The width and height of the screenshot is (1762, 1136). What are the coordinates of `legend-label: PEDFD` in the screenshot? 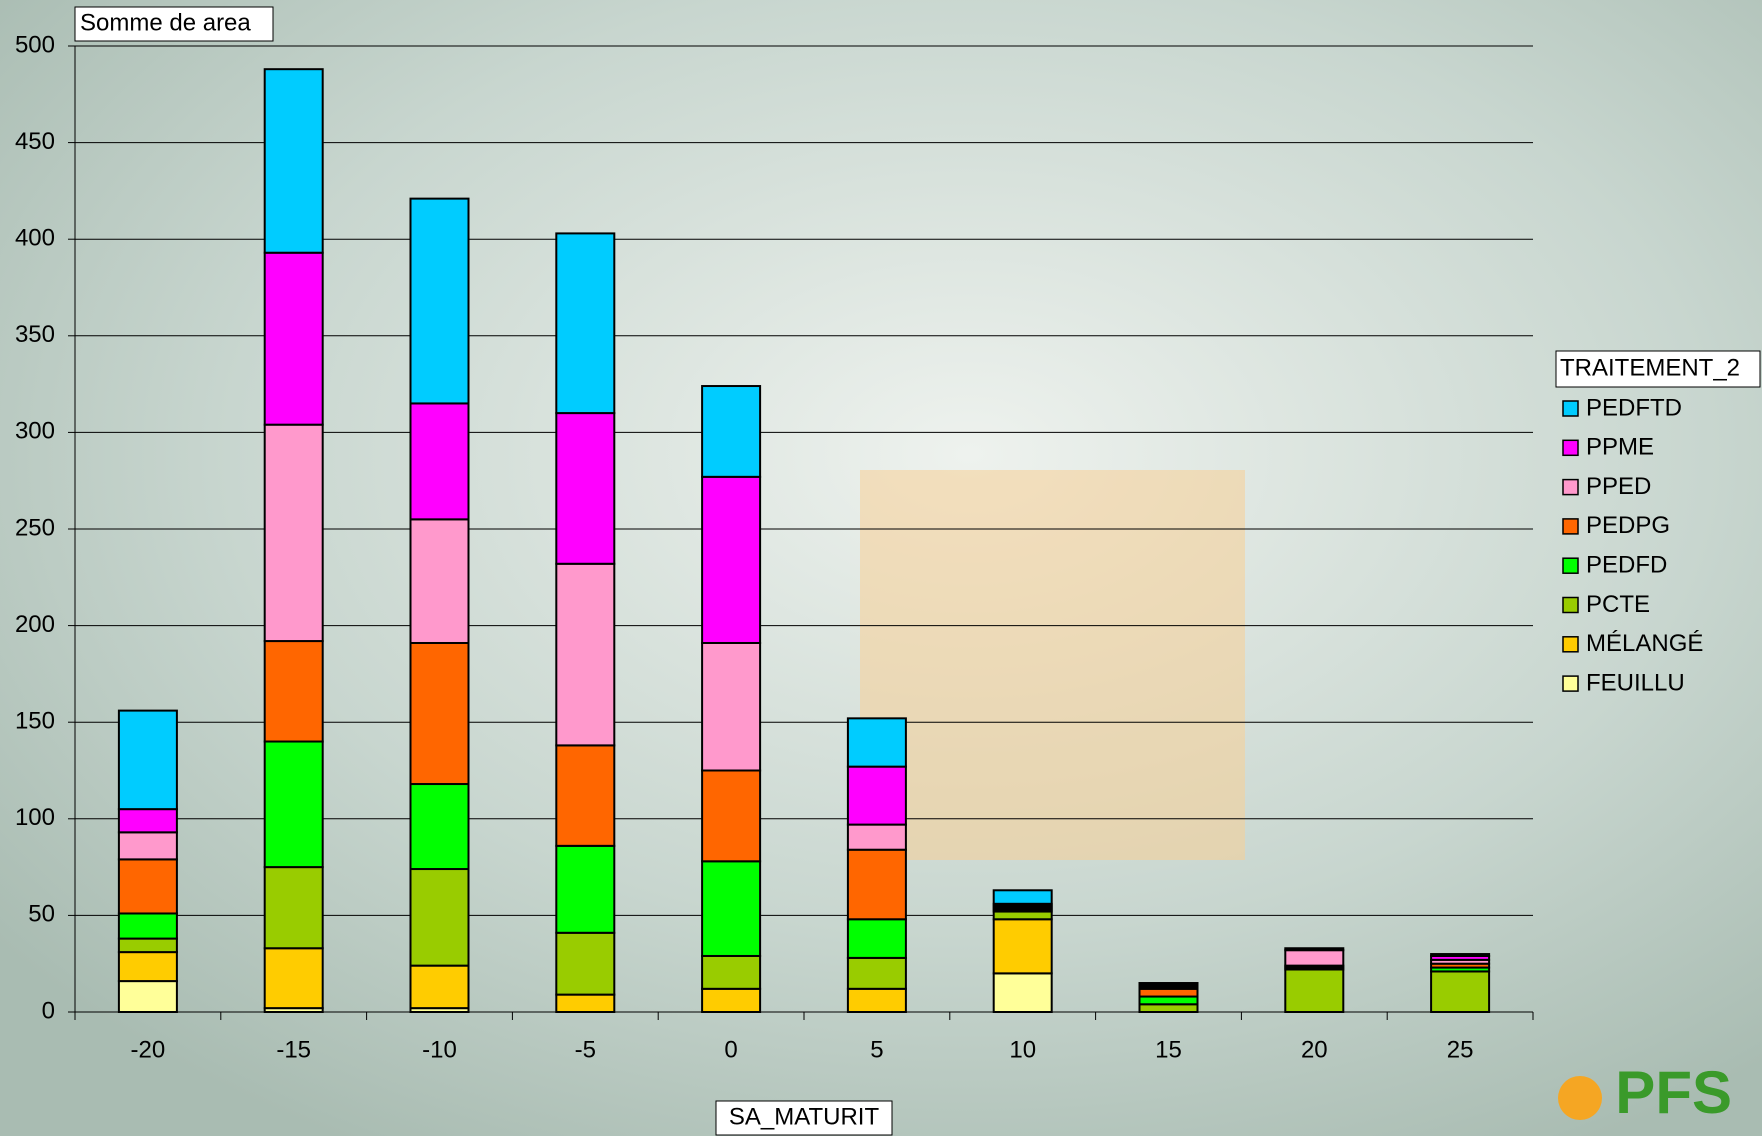 It's located at (1626, 565).